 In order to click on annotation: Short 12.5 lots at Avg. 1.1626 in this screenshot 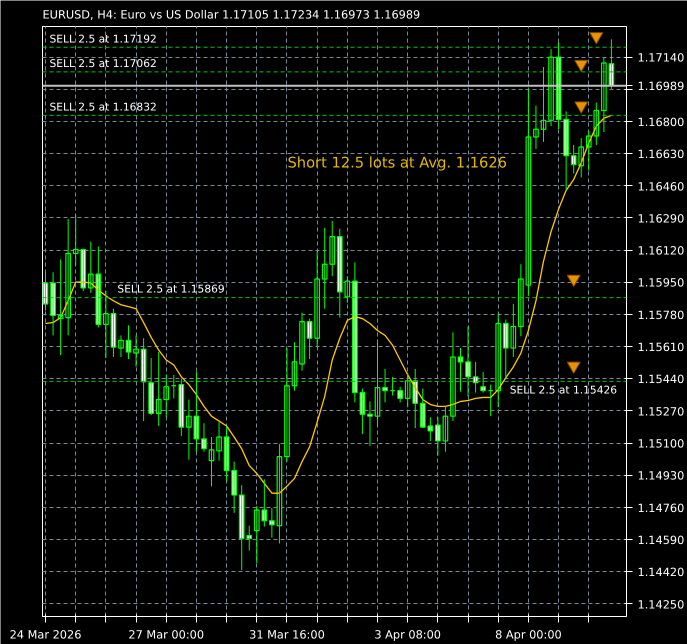, I will do `click(397, 163)`.